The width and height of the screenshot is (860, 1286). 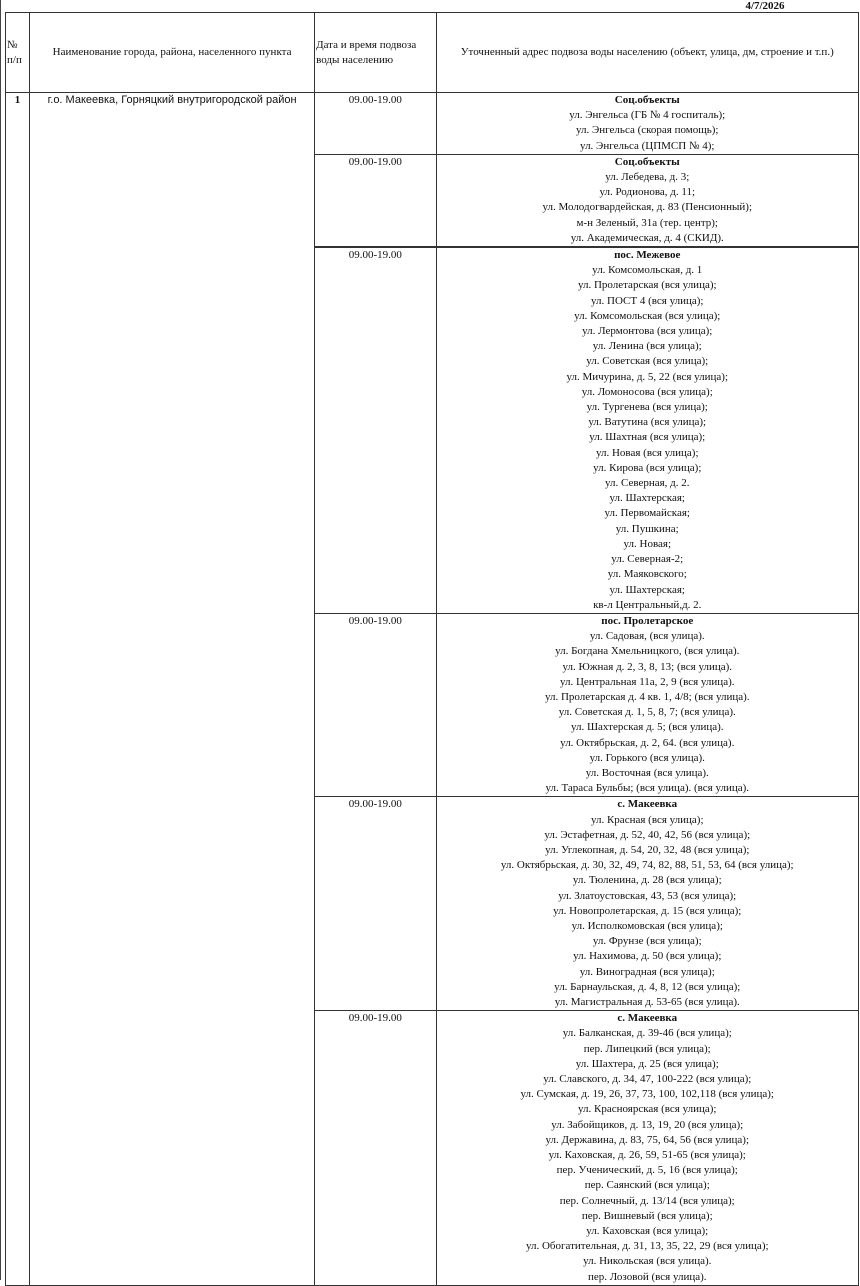 What do you see at coordinates (647, 772) in the screenshot?
I see `address-line: ул. Восточная (вся улица).` at bounding box center [647, 772].